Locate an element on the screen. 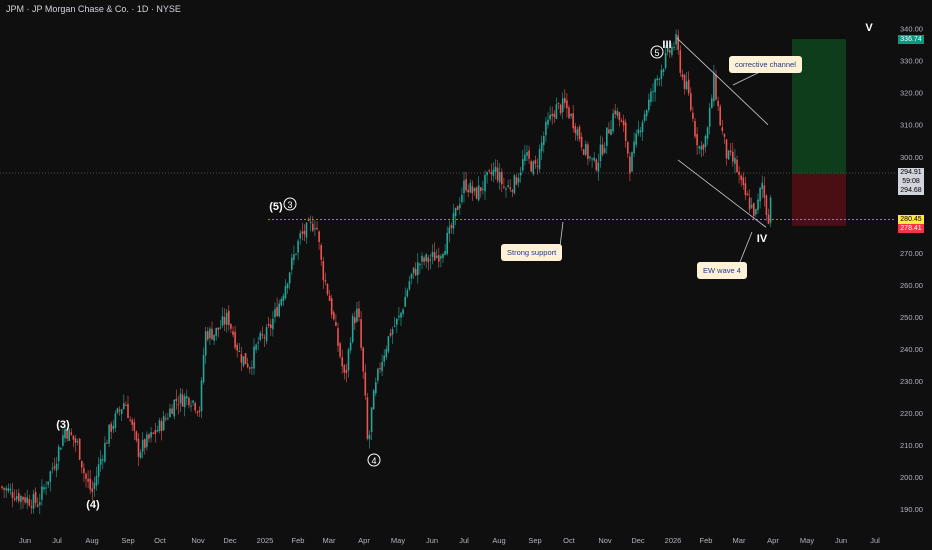  y-tick-label: 210.00 is located at coordinates (911, 445).